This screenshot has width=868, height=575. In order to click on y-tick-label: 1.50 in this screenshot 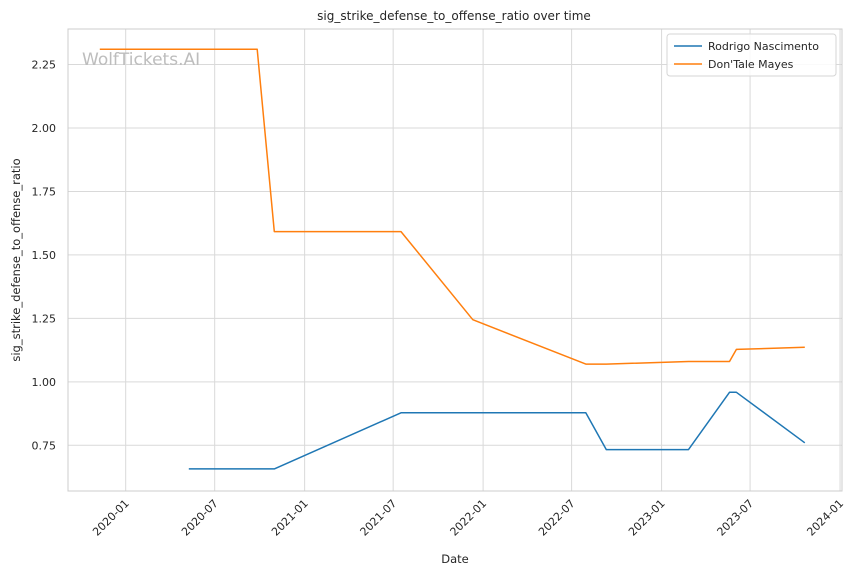, I will do `click(44, 255)`.